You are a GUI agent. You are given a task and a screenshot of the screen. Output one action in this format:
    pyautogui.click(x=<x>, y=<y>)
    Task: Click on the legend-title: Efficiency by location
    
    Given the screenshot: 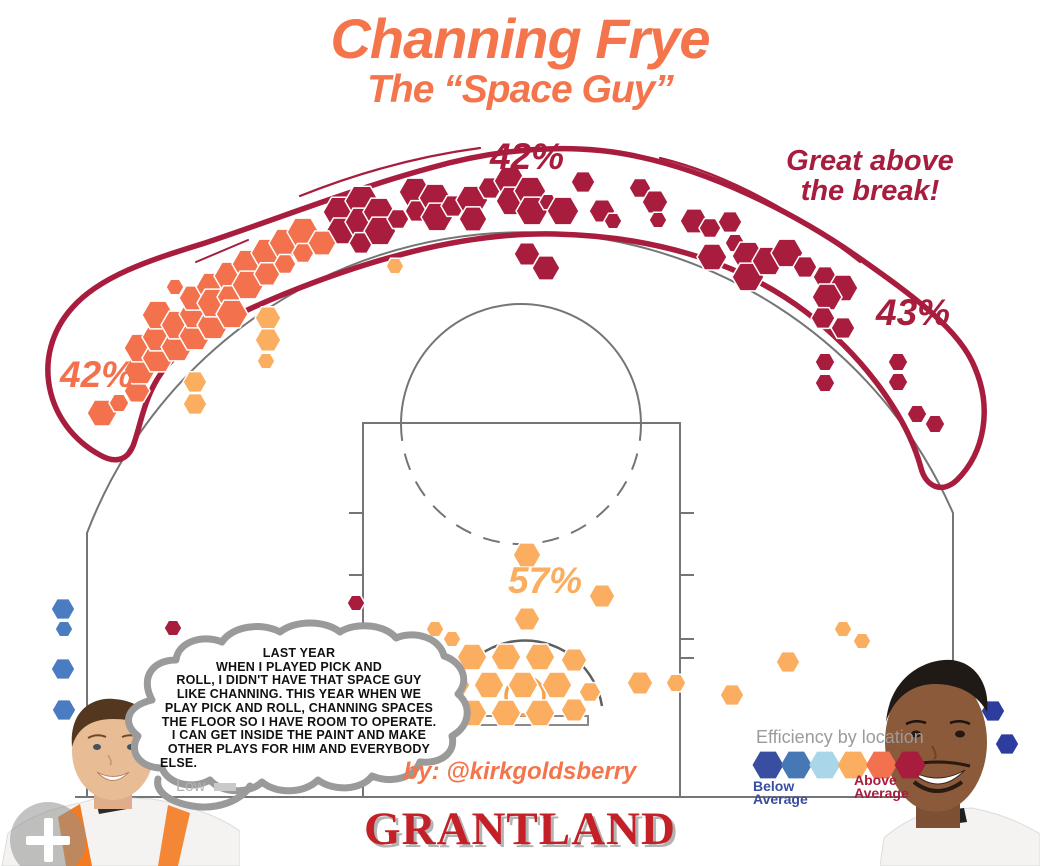 What is the action you would take?
    pyautogui.click(x=840, y=737)
    